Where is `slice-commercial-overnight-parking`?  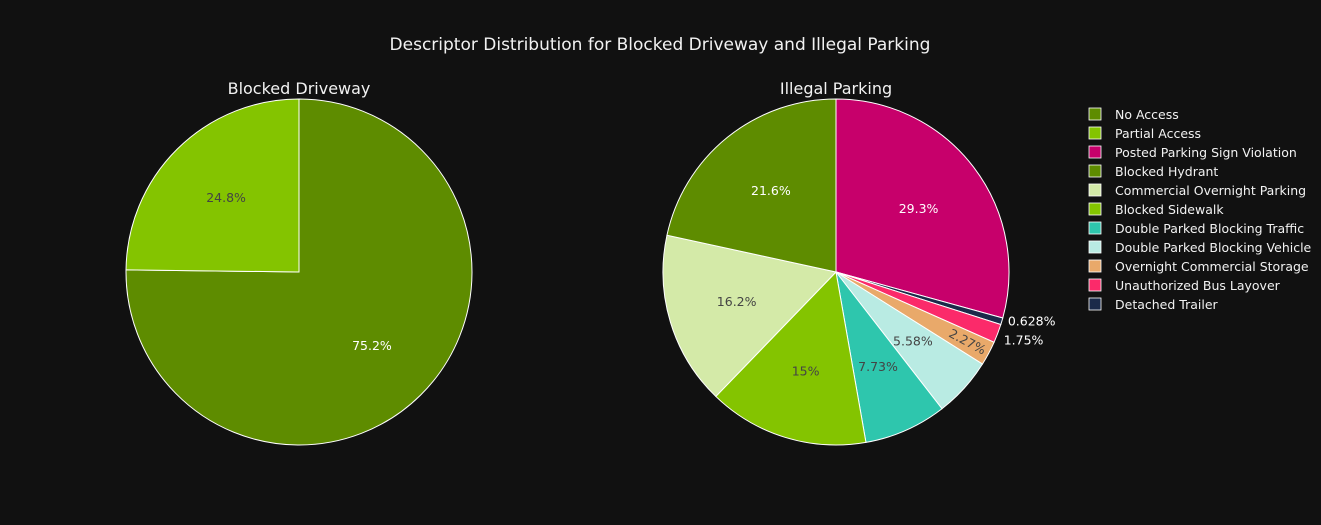
slice-commercial-overnight-parking is located at coordinates (749, 316).